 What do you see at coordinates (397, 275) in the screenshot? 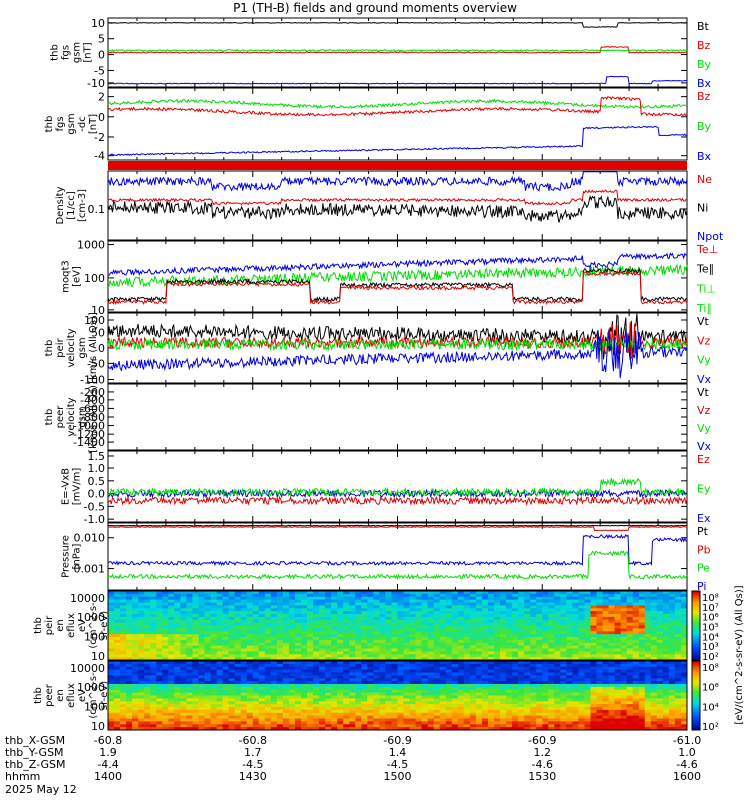
I see `series-ti-perp` at bounding box center [397, 275].